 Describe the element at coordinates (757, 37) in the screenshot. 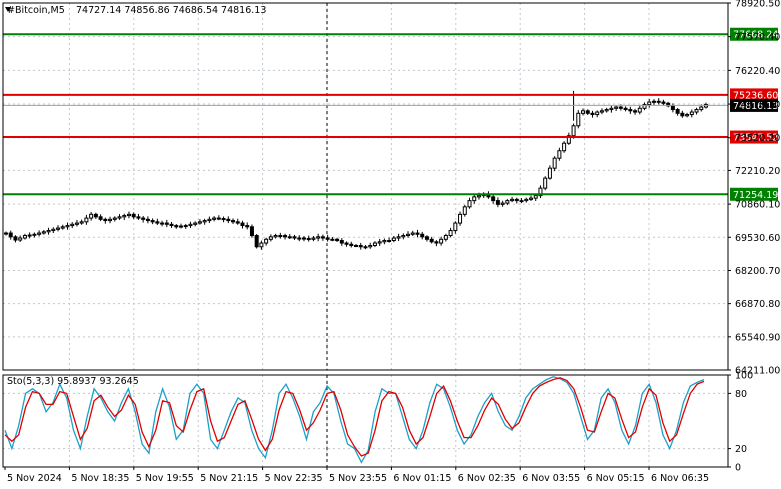

I see `price-tick-label: 77570.40` at that location.